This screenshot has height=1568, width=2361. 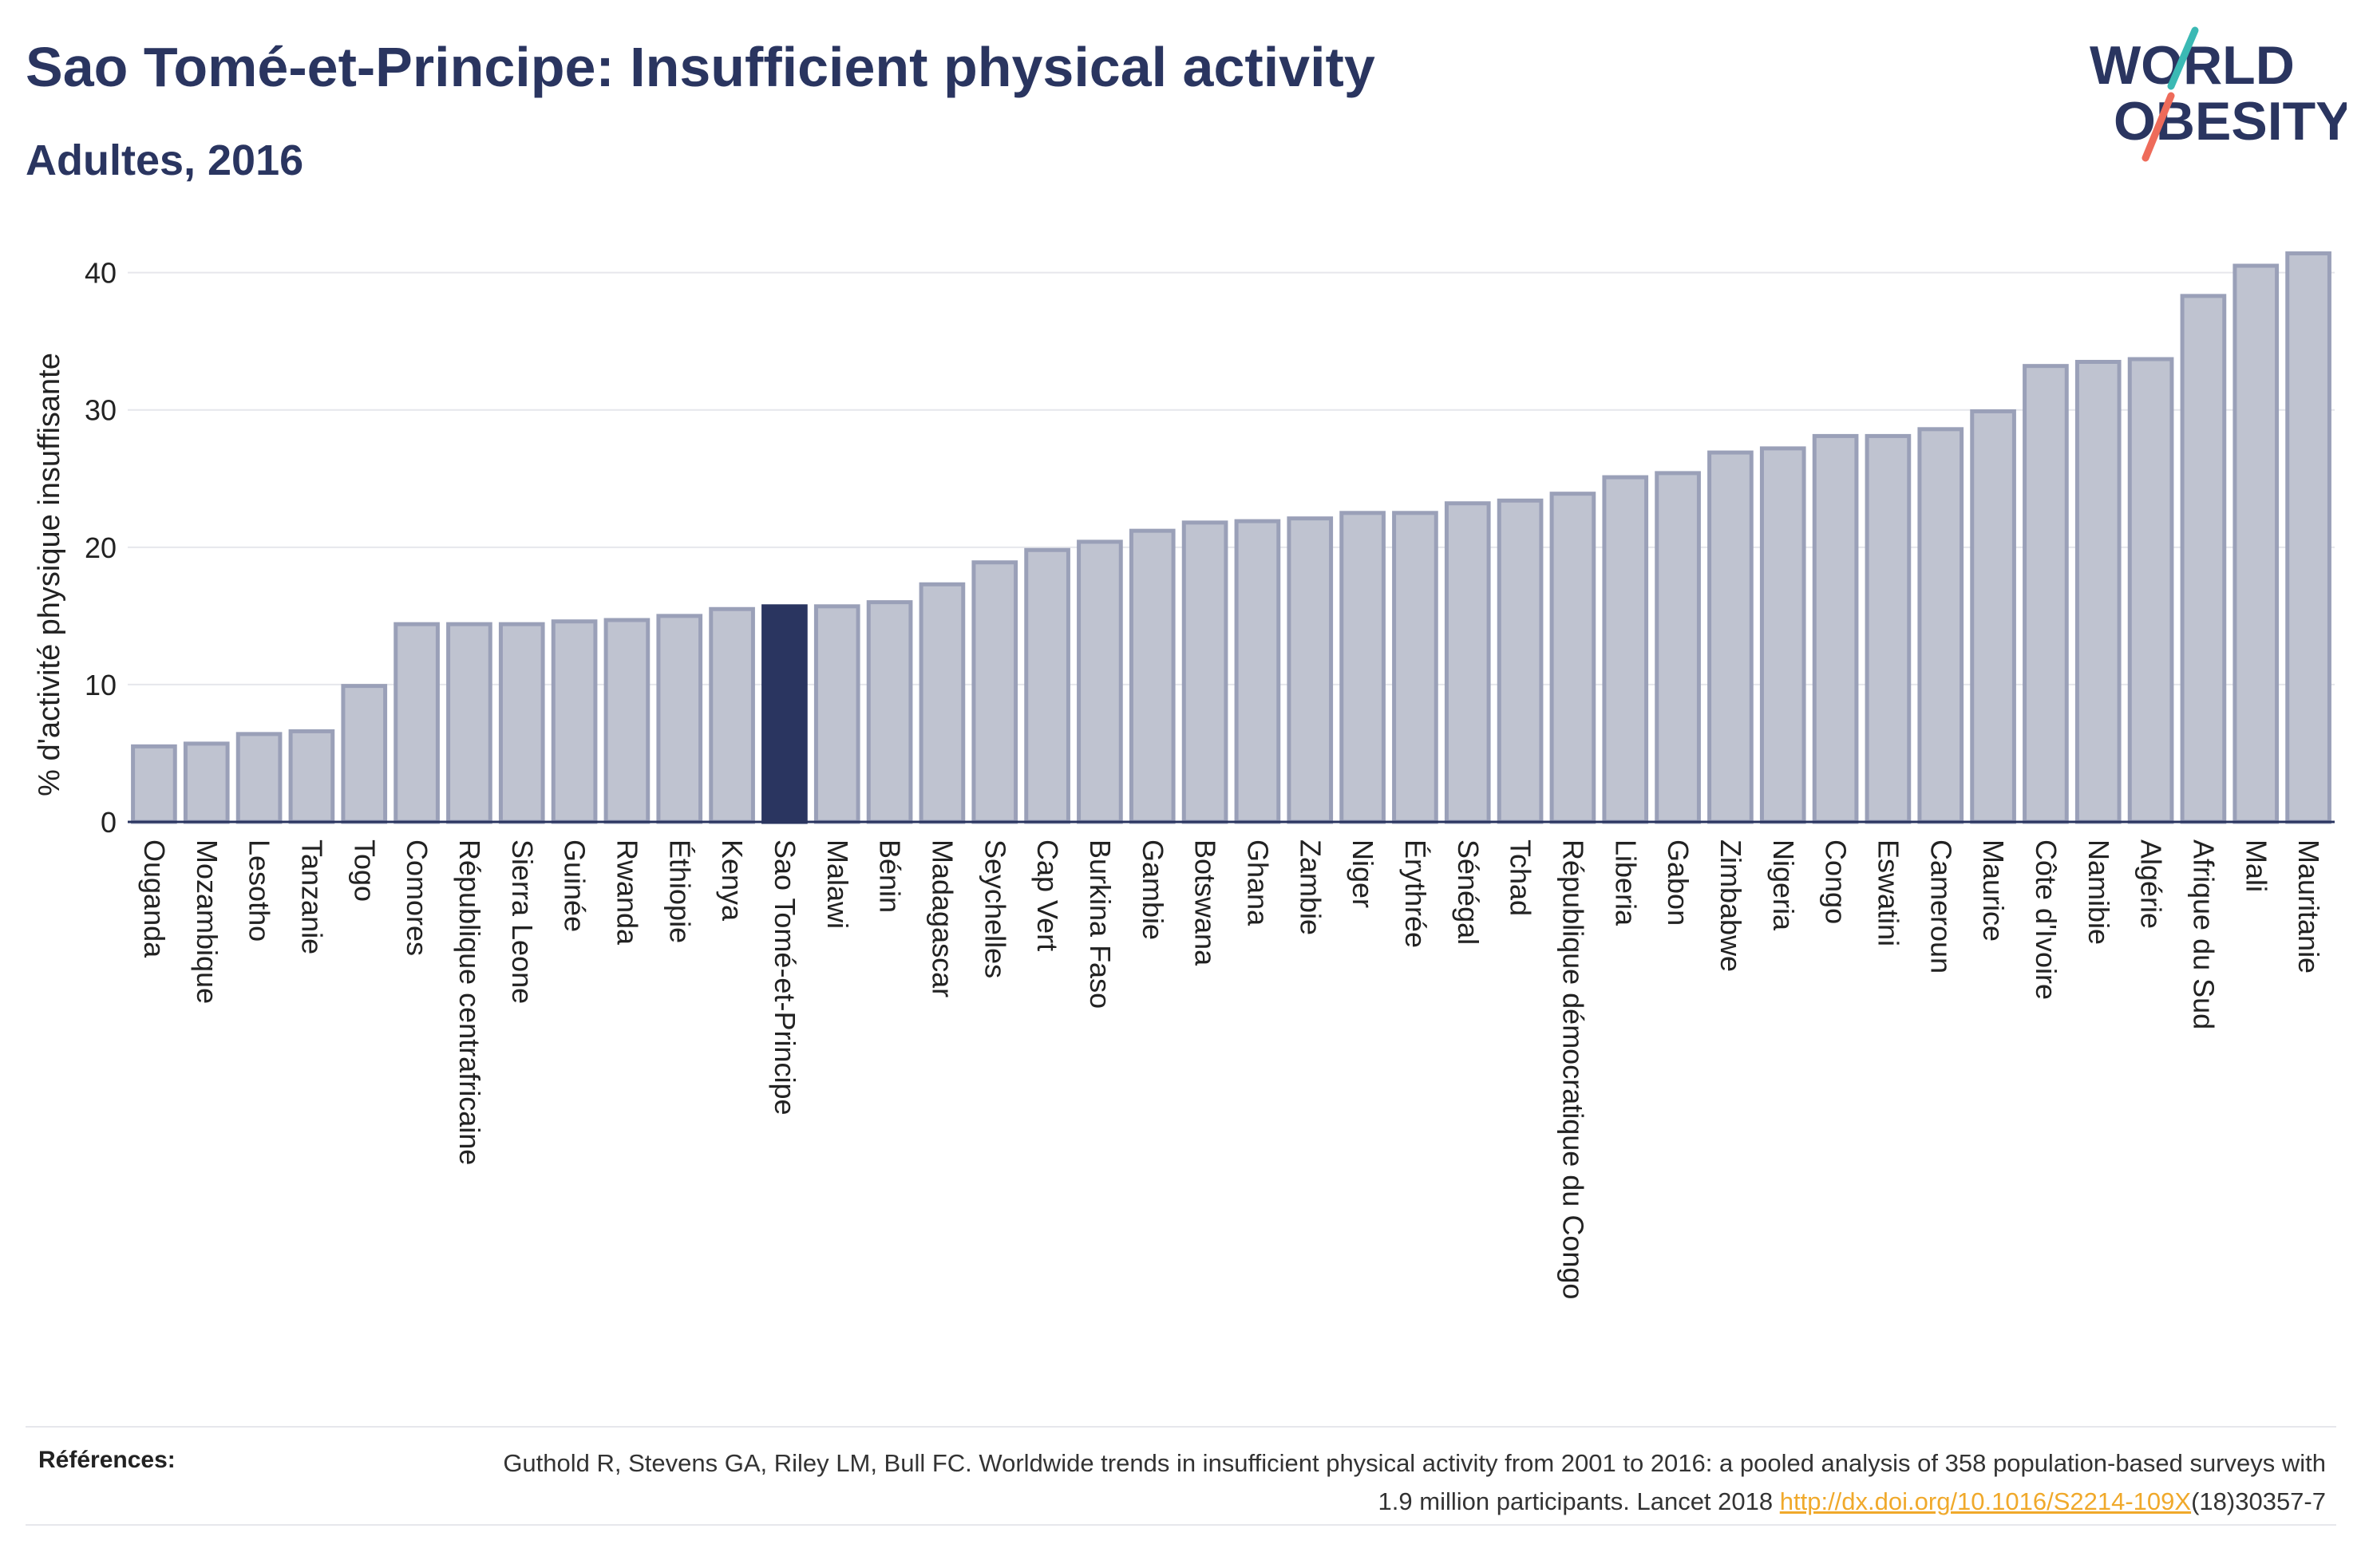 What do you see at coordinates (784, 714) in the screenshot?
I see `bar-highlighted` at bounding box center [784, 714].